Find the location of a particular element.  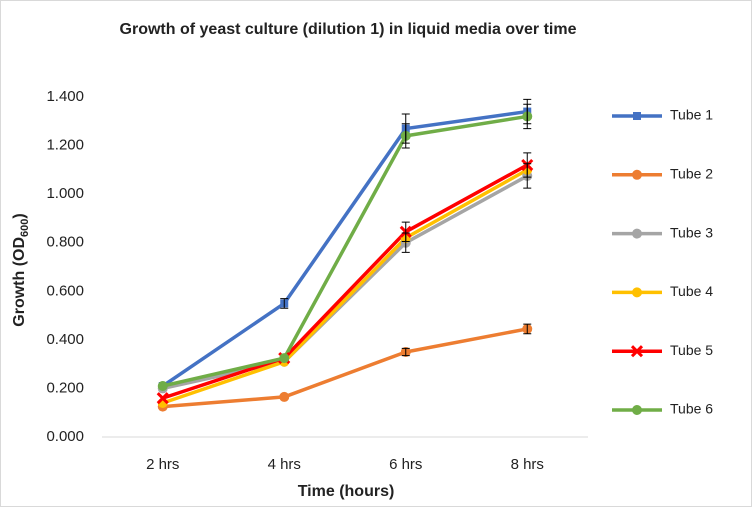

legend-label: Tube 3 is located at coordinates (691, 232).